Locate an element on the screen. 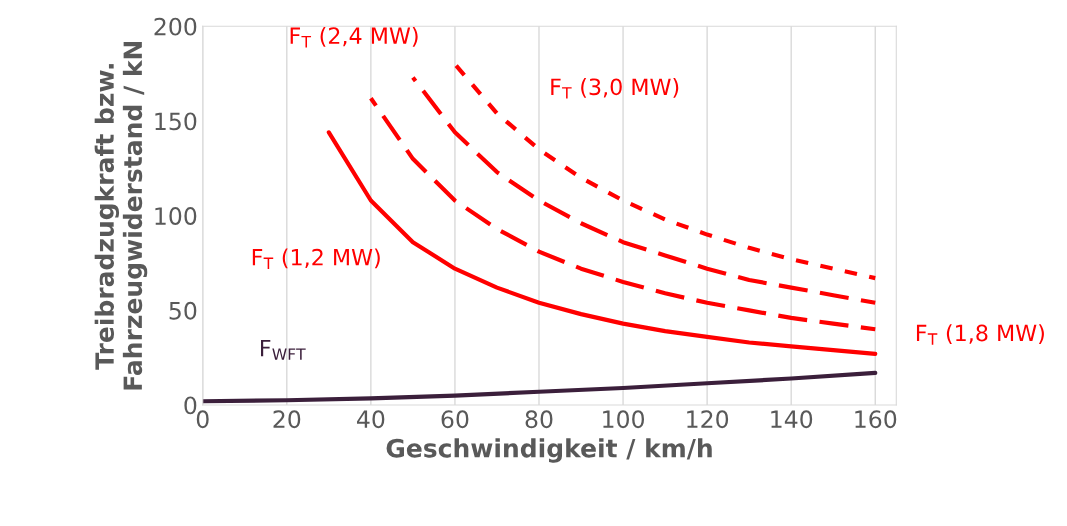  series-label: F$_{T}$ (1,8 MW) is located at coordinates (980, 334).